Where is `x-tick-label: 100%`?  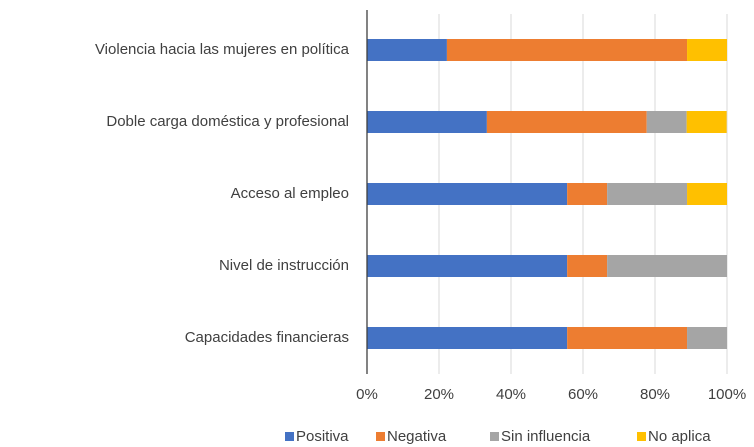 x-tick-label: 100% is located at coordinates (727, 394).